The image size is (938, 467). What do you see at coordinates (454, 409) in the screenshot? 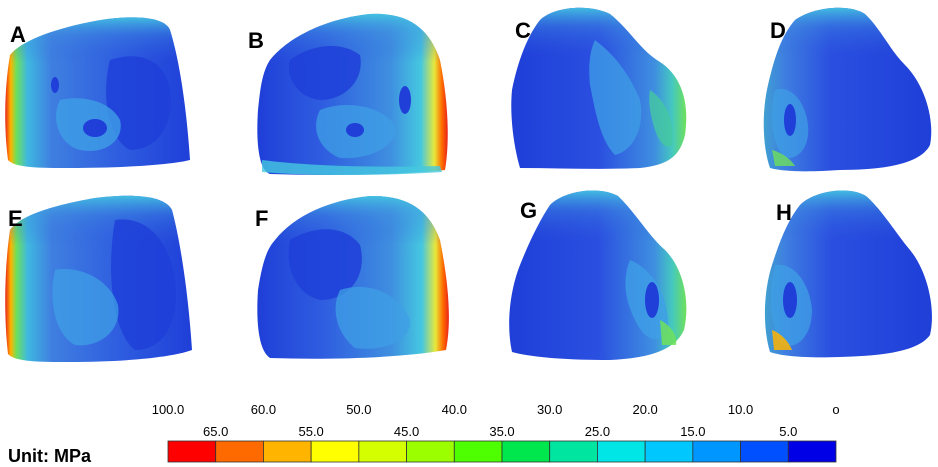
I see `colorbar-upper-tick: 40.0` at bounding box center [454, 409].